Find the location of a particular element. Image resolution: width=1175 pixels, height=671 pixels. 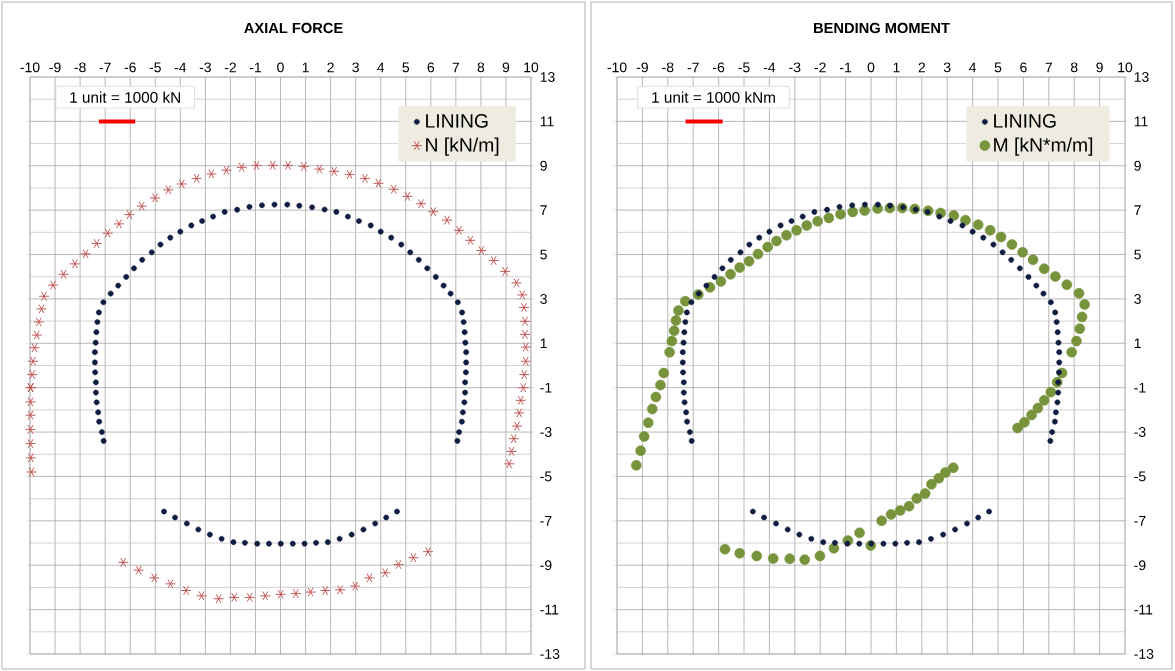

chart-title: BENDING MOMENT is located at coordinates (882, 28).